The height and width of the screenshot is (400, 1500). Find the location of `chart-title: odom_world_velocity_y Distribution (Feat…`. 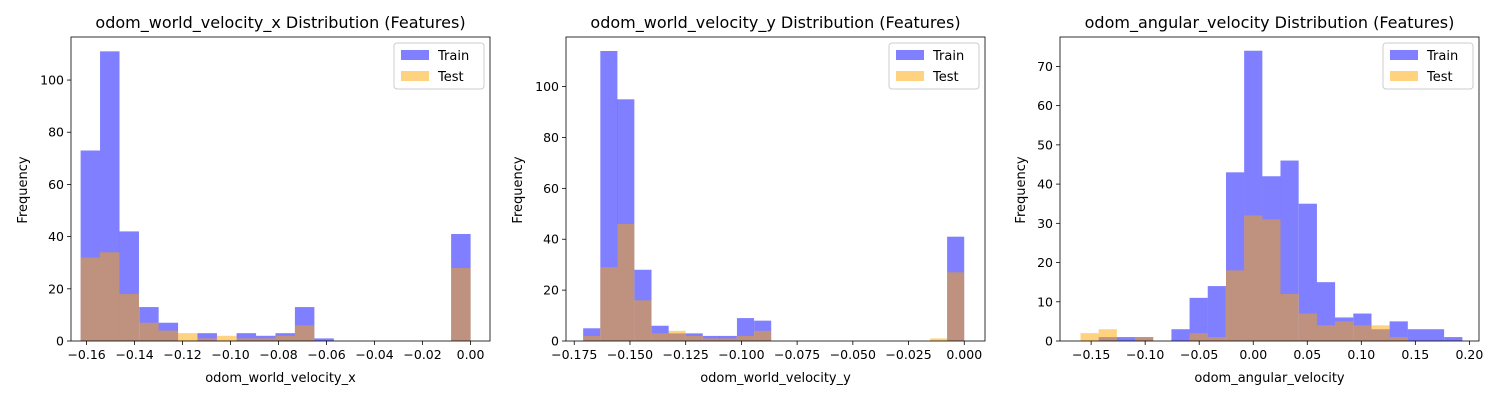

chart-title: odom_world_velocity_y Distribution (Feat… is located at coordinates (775, 23).